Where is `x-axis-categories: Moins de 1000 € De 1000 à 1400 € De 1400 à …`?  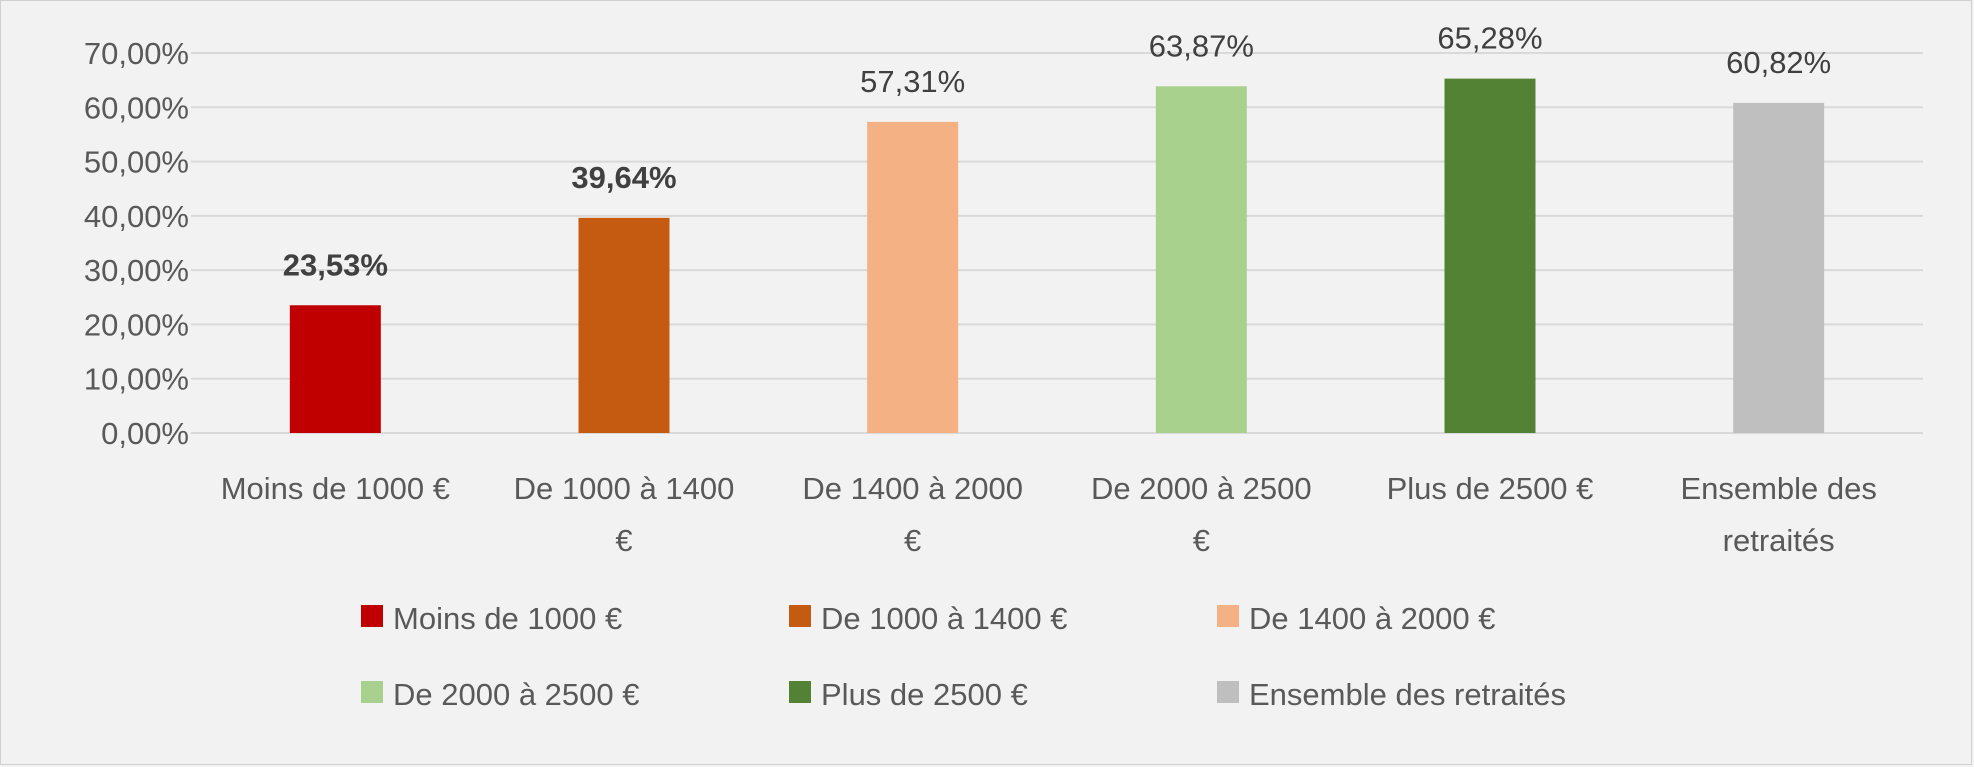 x-axis-categories: Moins de 1000 € De 1000 à 1400 € De 1400 à … is located at coordinates (1049, 514).